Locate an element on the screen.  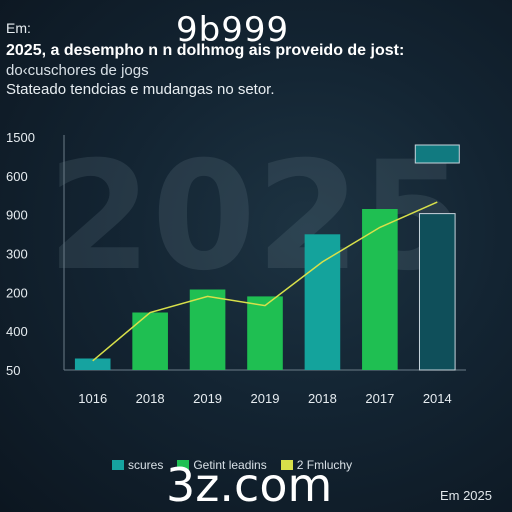
legend-label: 2 Fmluchy is located at coordinates (324, 465).